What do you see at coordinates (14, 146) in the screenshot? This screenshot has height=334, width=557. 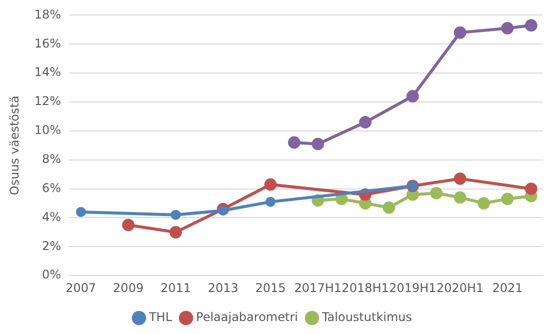 I see `y-axis-title: Osuus väestöstä` at bounding box center [14, 146].